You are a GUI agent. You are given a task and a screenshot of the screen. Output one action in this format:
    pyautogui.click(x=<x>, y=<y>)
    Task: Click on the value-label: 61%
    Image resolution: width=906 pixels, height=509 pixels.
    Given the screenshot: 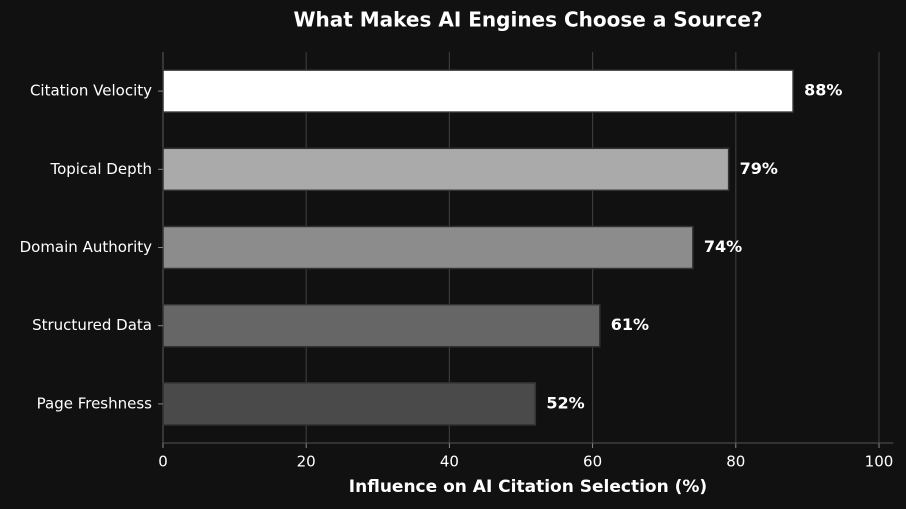 What is the action you would take?
    pyautogui.click(x=630, y=324)
    